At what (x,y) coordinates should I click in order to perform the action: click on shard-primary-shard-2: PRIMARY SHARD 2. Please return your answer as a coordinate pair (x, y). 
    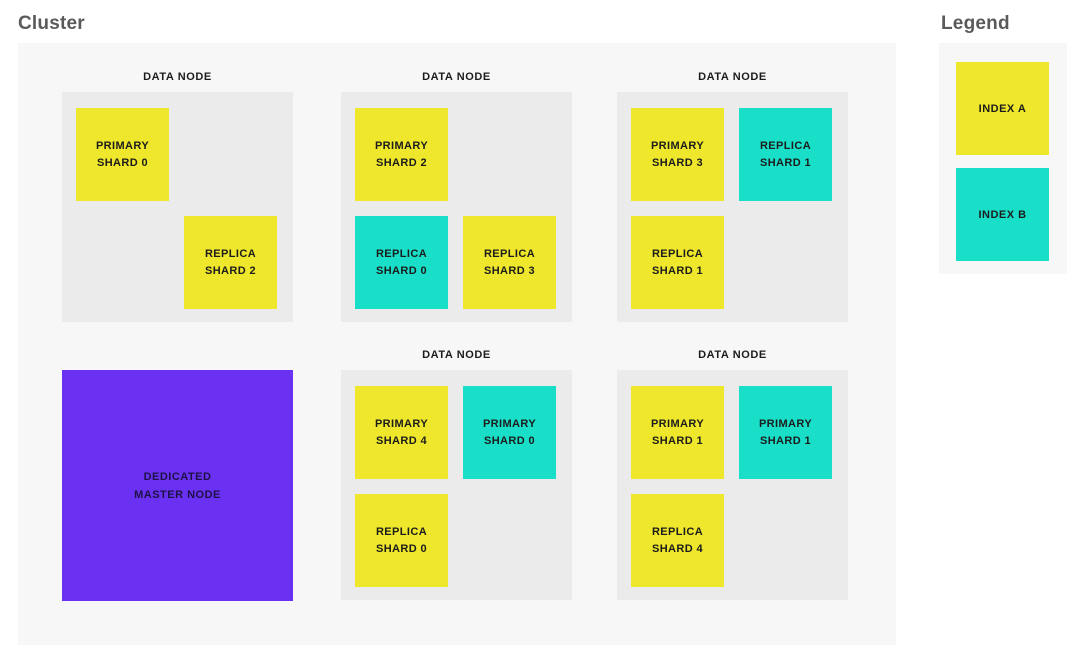
    Looking at the image, I should click on (401, 154).